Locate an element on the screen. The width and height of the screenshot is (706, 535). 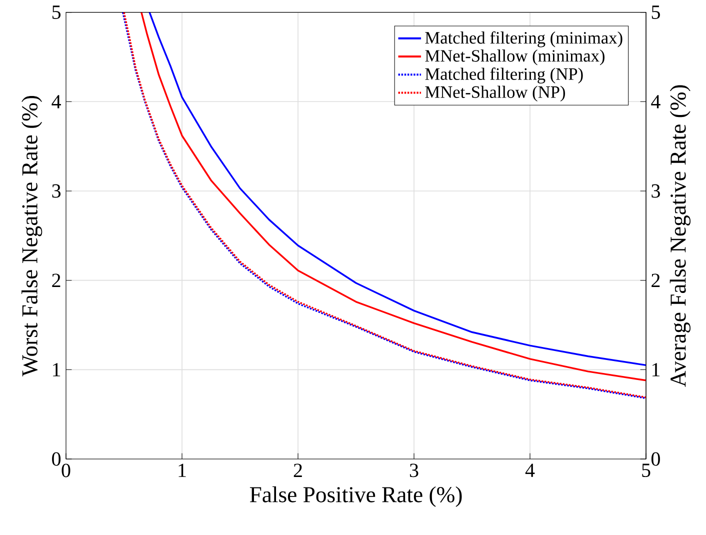
x-tick-label: 0 is located at coordinates (66, 471).